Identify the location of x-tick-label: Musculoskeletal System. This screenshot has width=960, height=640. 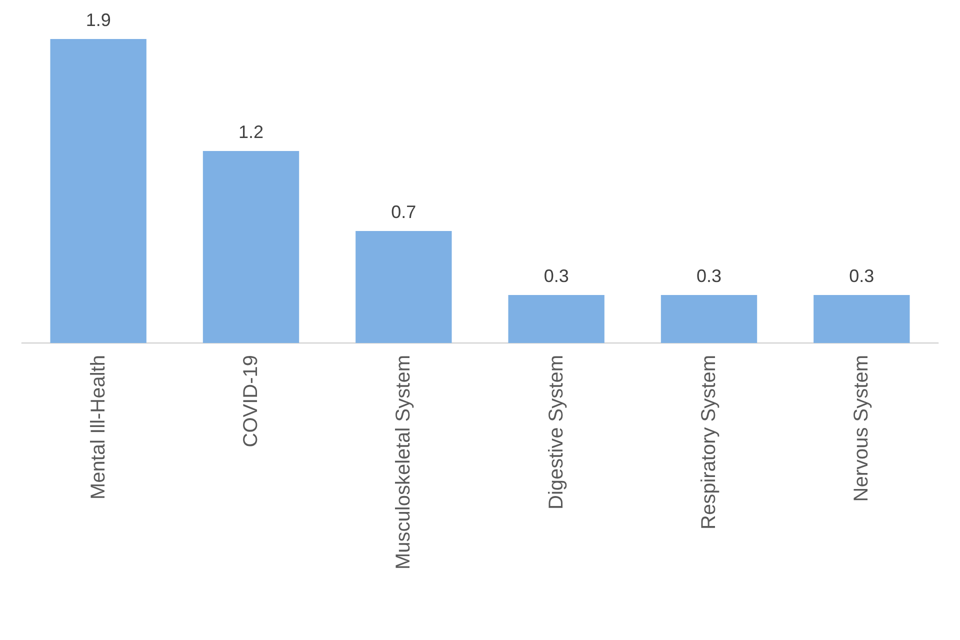
(403, 462).